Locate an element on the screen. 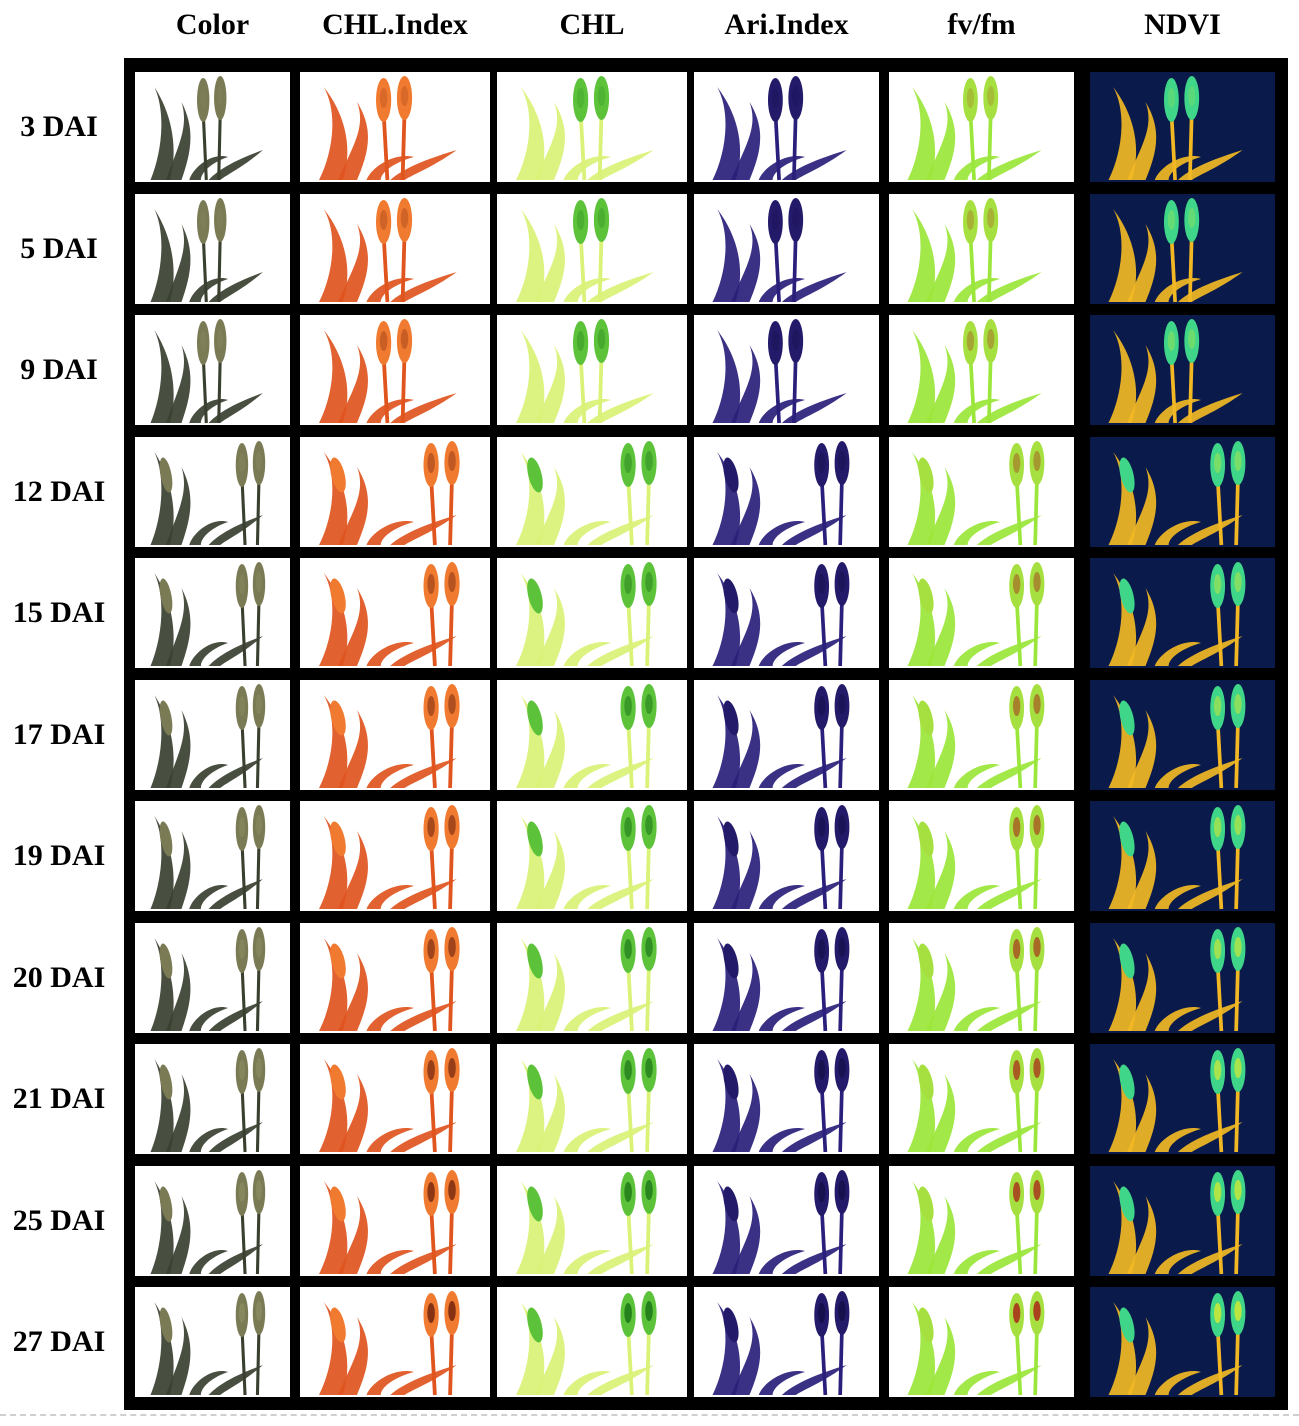 The height and width of the screenshot is (1426, 1299). row-label: 25 DAI is located at coordinates (59, 1220).